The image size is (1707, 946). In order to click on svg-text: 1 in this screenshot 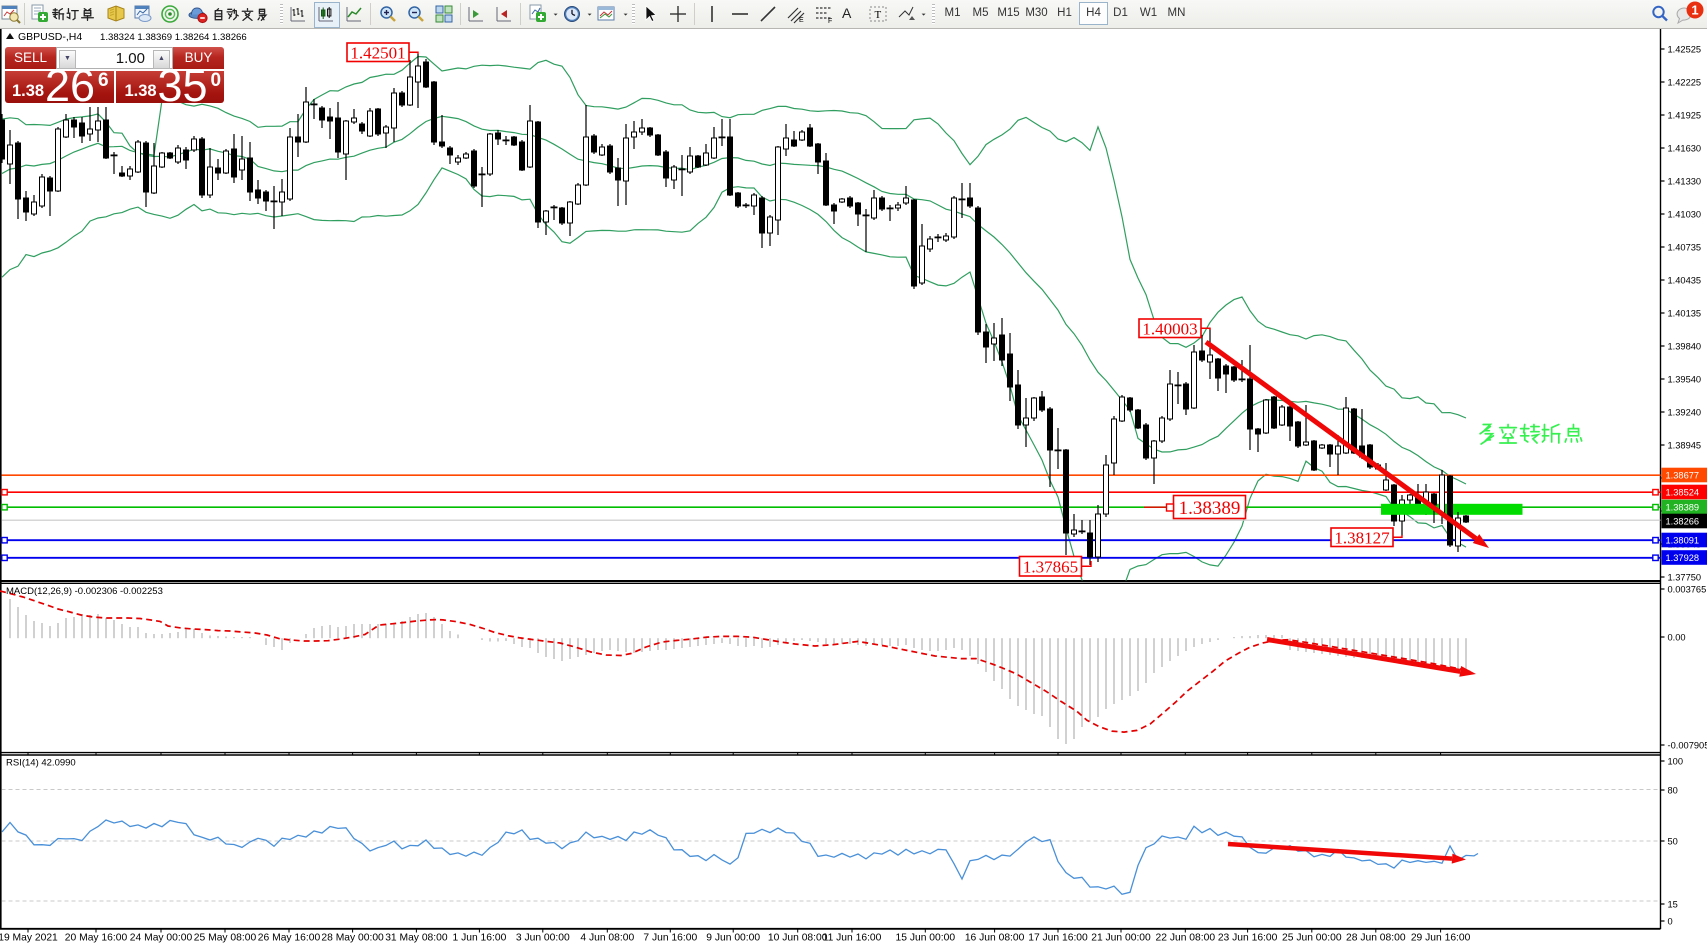, I will do `click(1694, 10)`.